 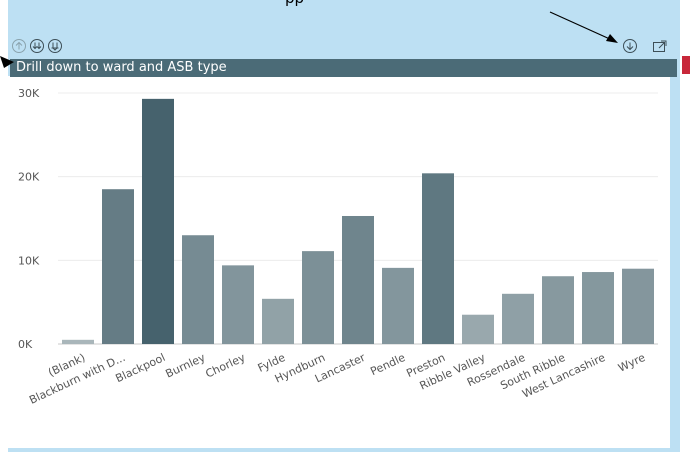 What do you see at coordinates (55, 46) in the screenshot?
I see `expand-all-icon` at bounding box center [55, 46].